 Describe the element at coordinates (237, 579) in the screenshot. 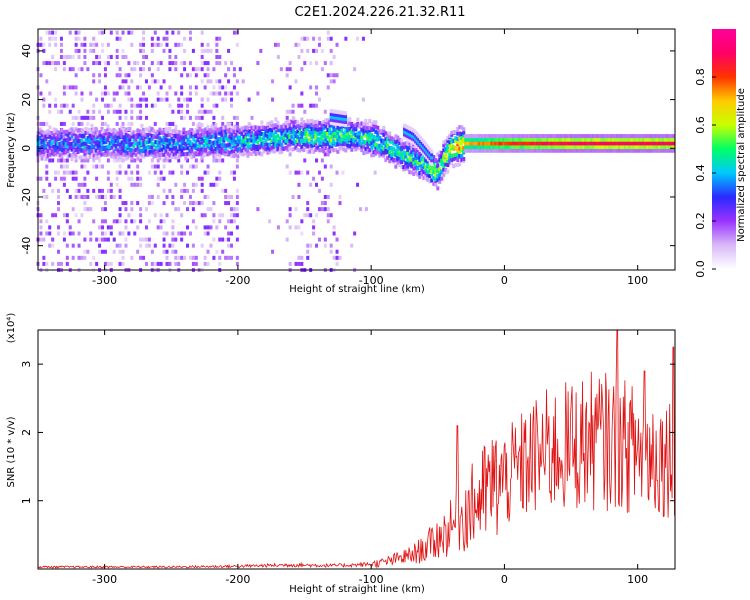

I see `snr-x-tick-label: -200` at that location.